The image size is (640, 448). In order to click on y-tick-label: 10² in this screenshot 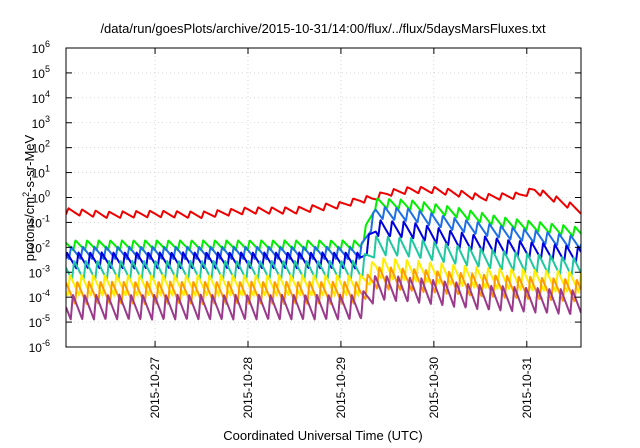, I will do `click(41, 147)`.